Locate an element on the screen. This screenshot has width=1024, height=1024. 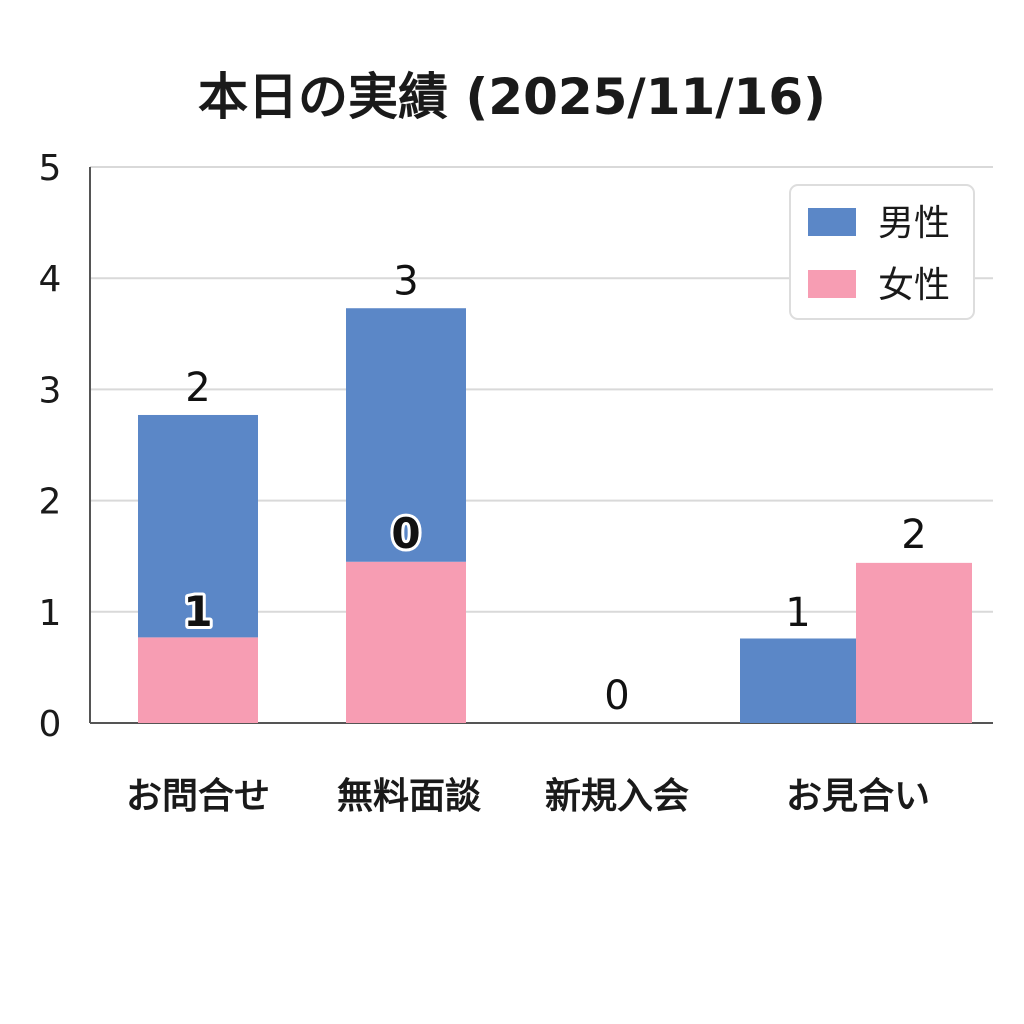
y-tick-label: 4 is located at coordinates (50, 279).